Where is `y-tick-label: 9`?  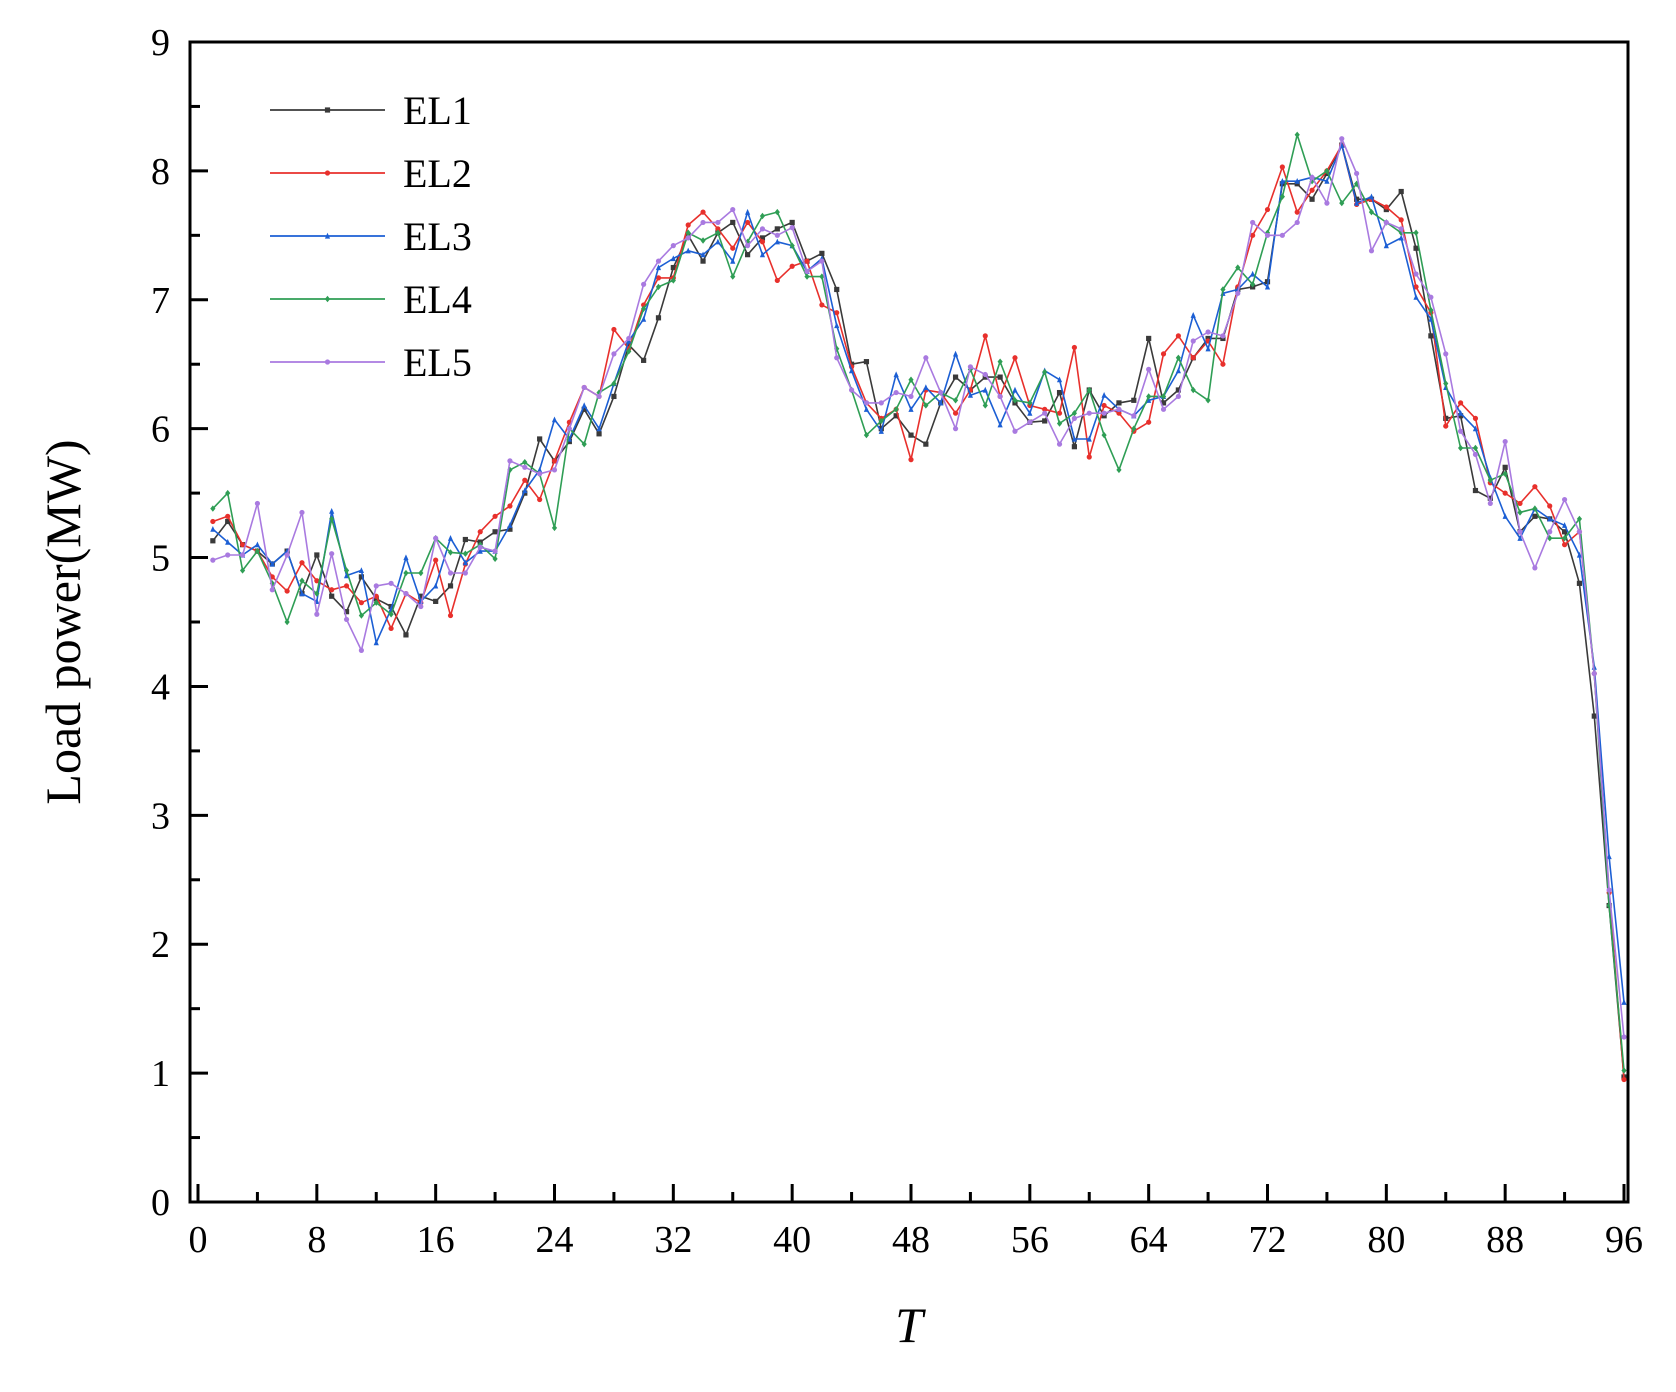
y-tick-label: 9 is located at coordinates (160, 43).